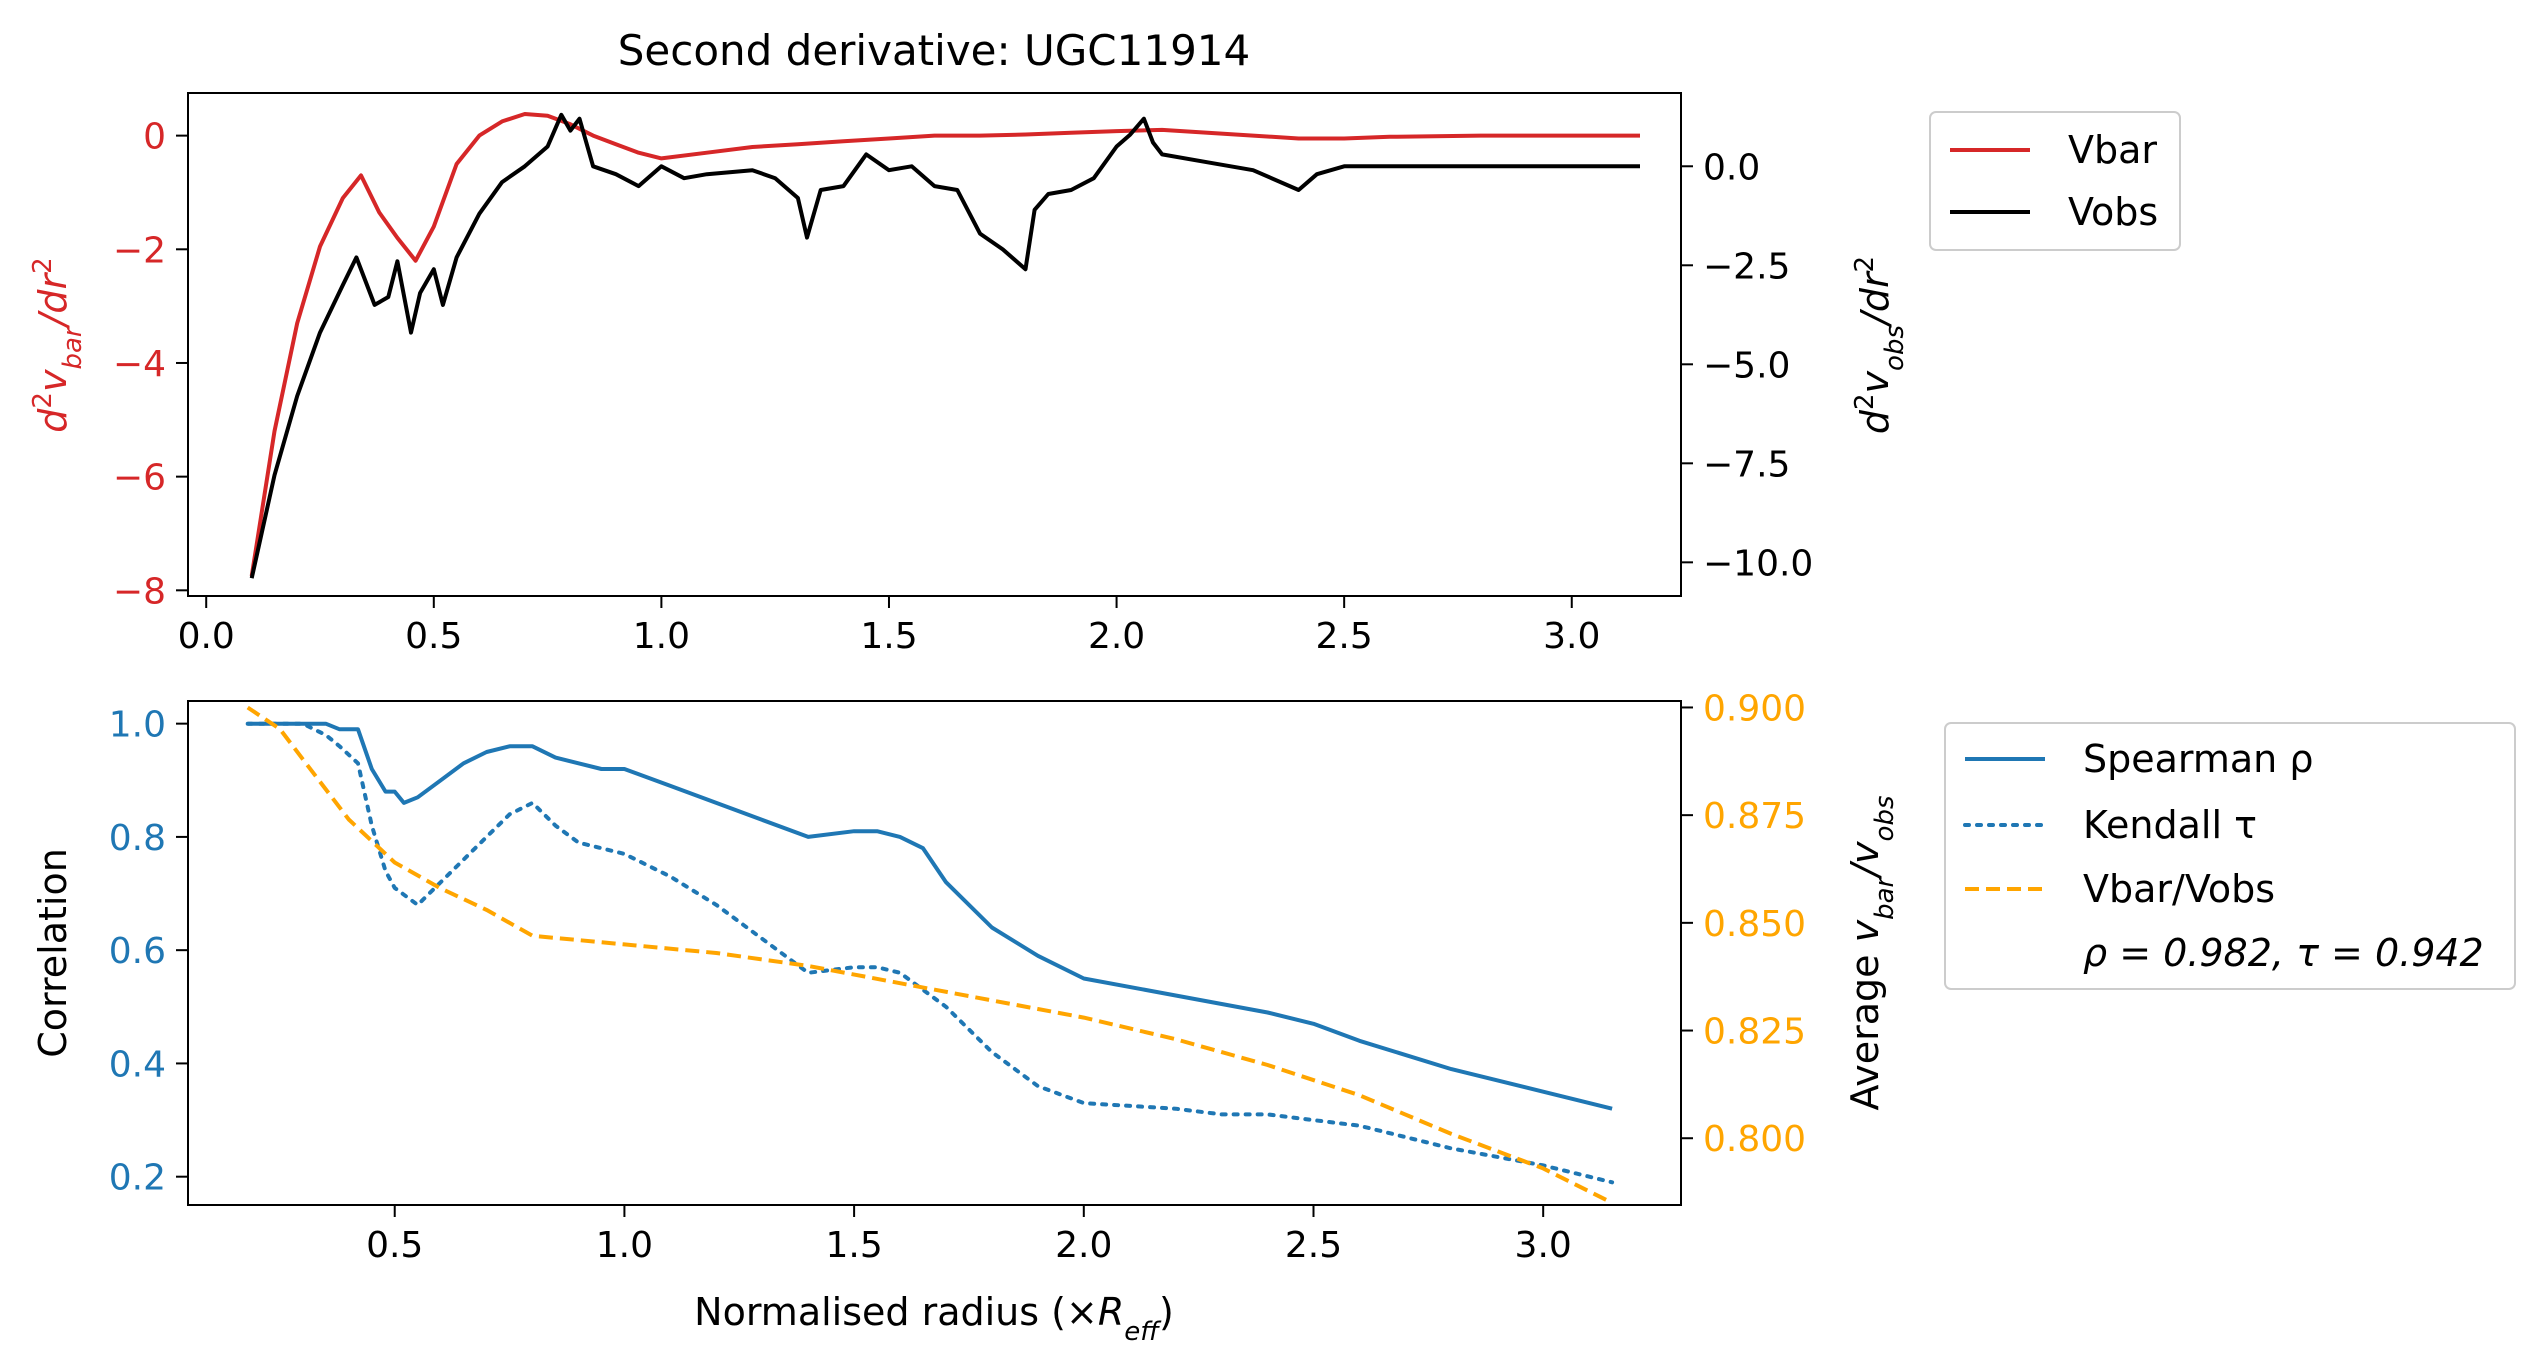 The width and height of the screenshot is (2531, 1362). What do you see at coordinates (1116, 636) in the screenshot?
I see `top-xtick-label: 2.0` at bounding box center [1116, 636].